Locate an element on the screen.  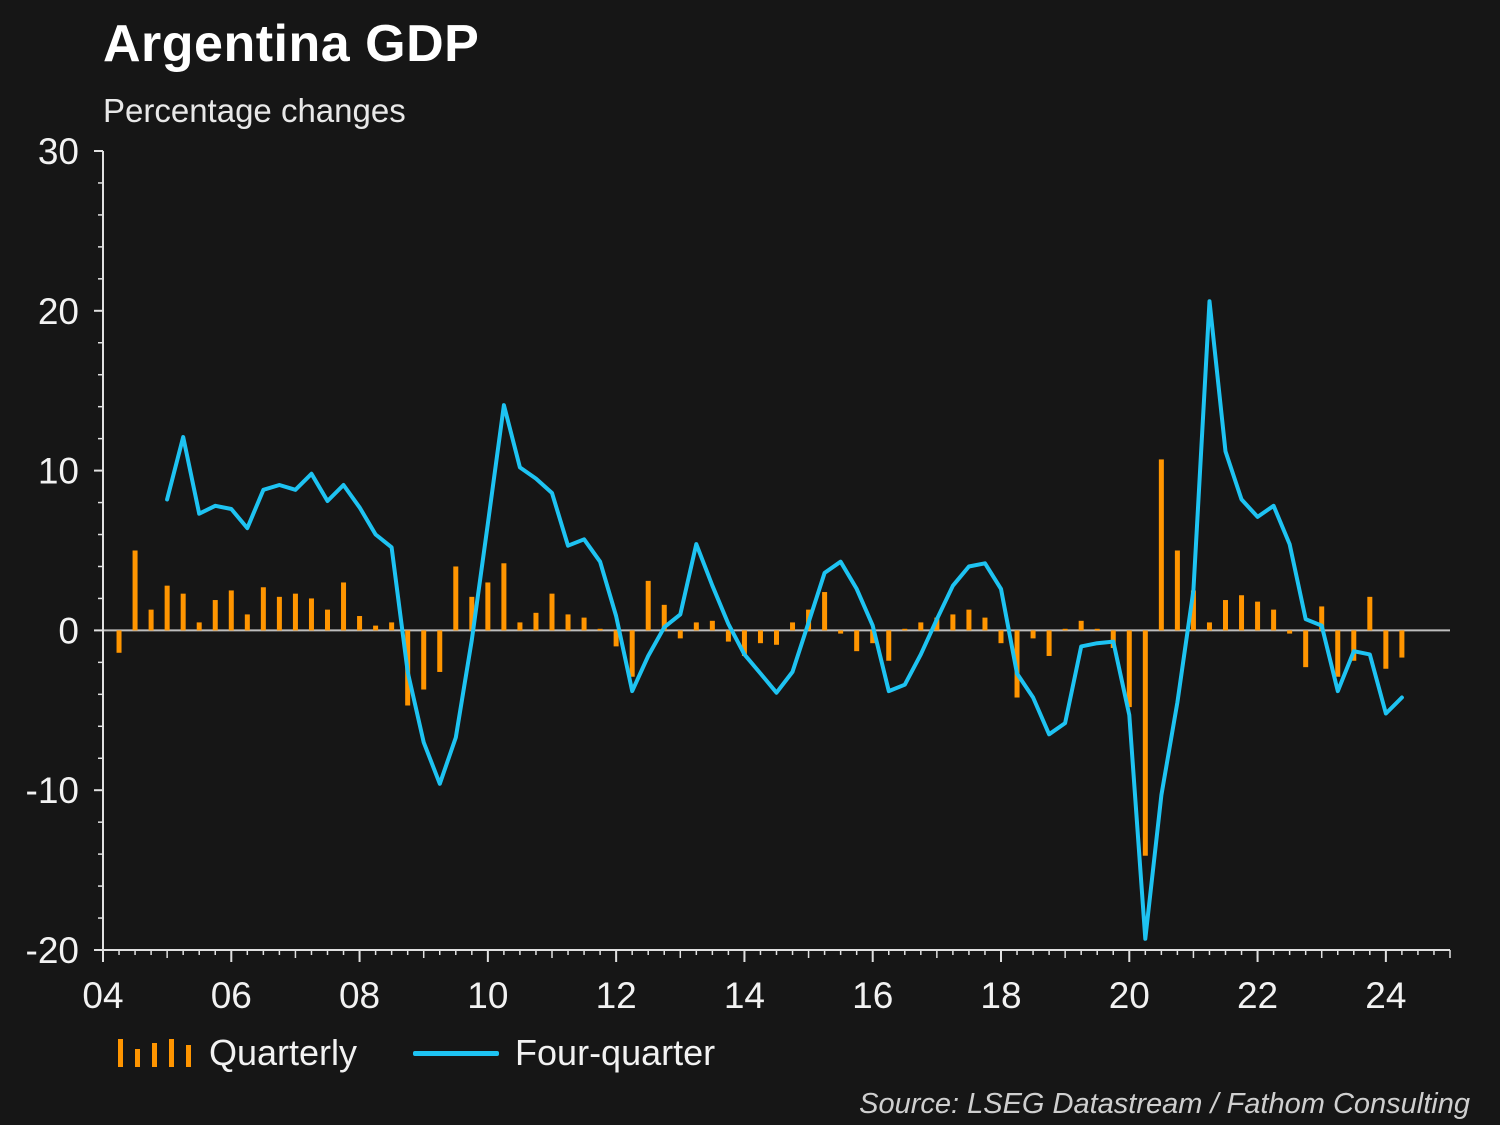
y-tick-label: -20 is located at coordinates (52, 950).